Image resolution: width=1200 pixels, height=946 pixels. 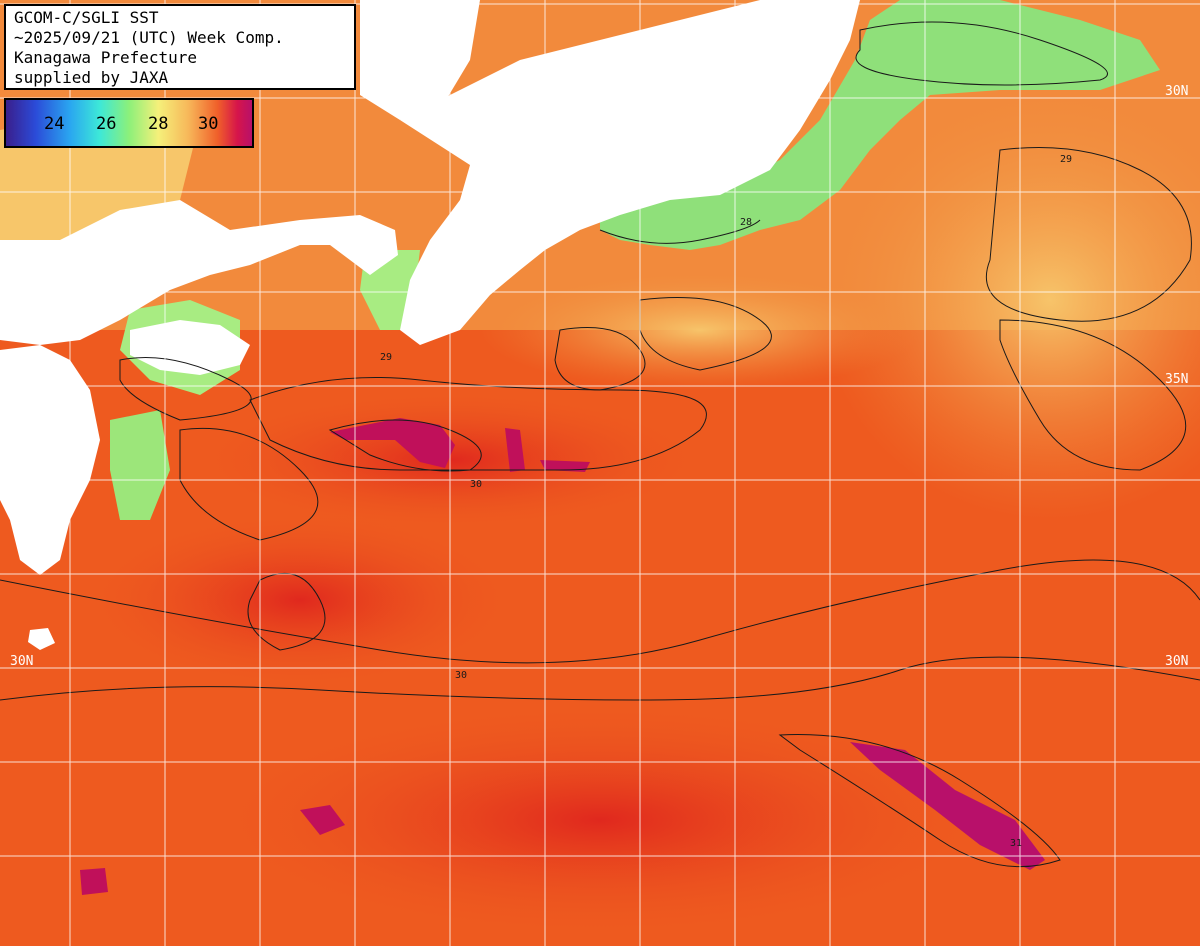 What do you see at coordinates (947, 806) in the screenshot?
I see `hot-patch-d` at bounding box center [947, 806].